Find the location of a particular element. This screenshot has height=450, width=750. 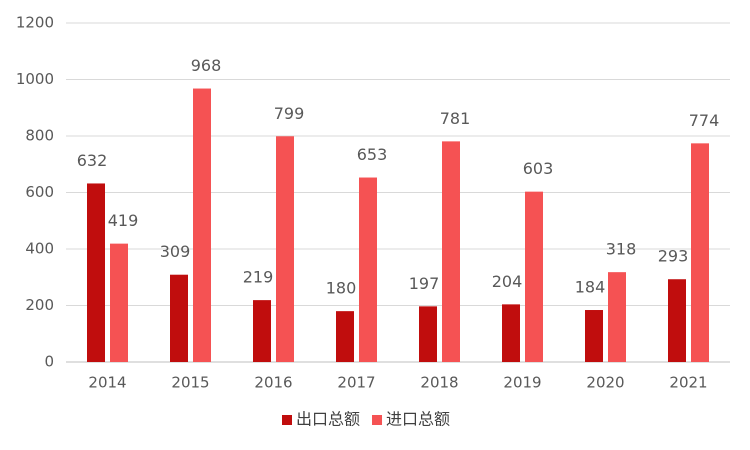

value-label: 204 is located at coordinates (507, 281).